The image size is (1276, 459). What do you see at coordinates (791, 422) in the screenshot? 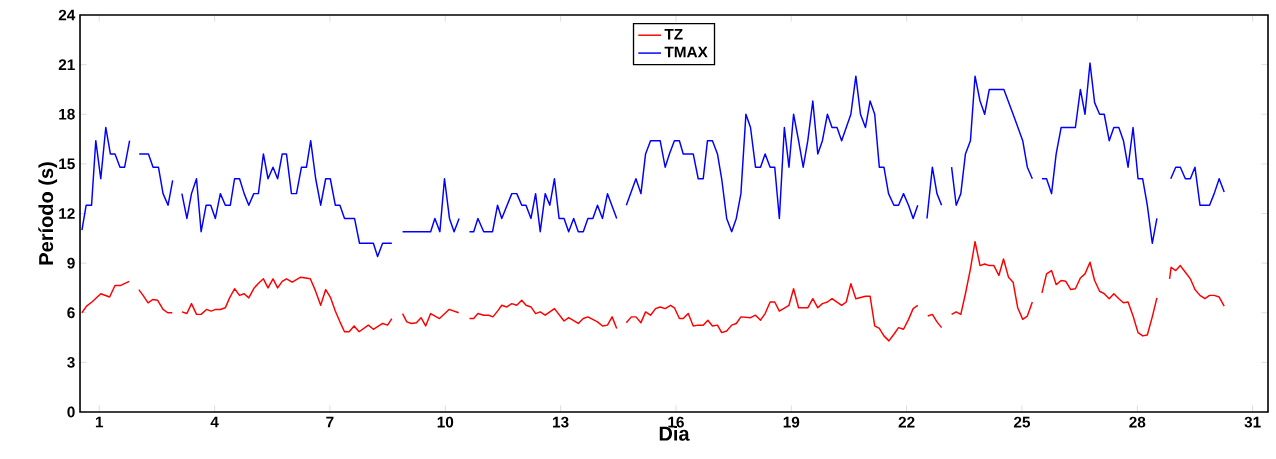
I see `x-tick-label: 19` at bounding box center [791, 422].